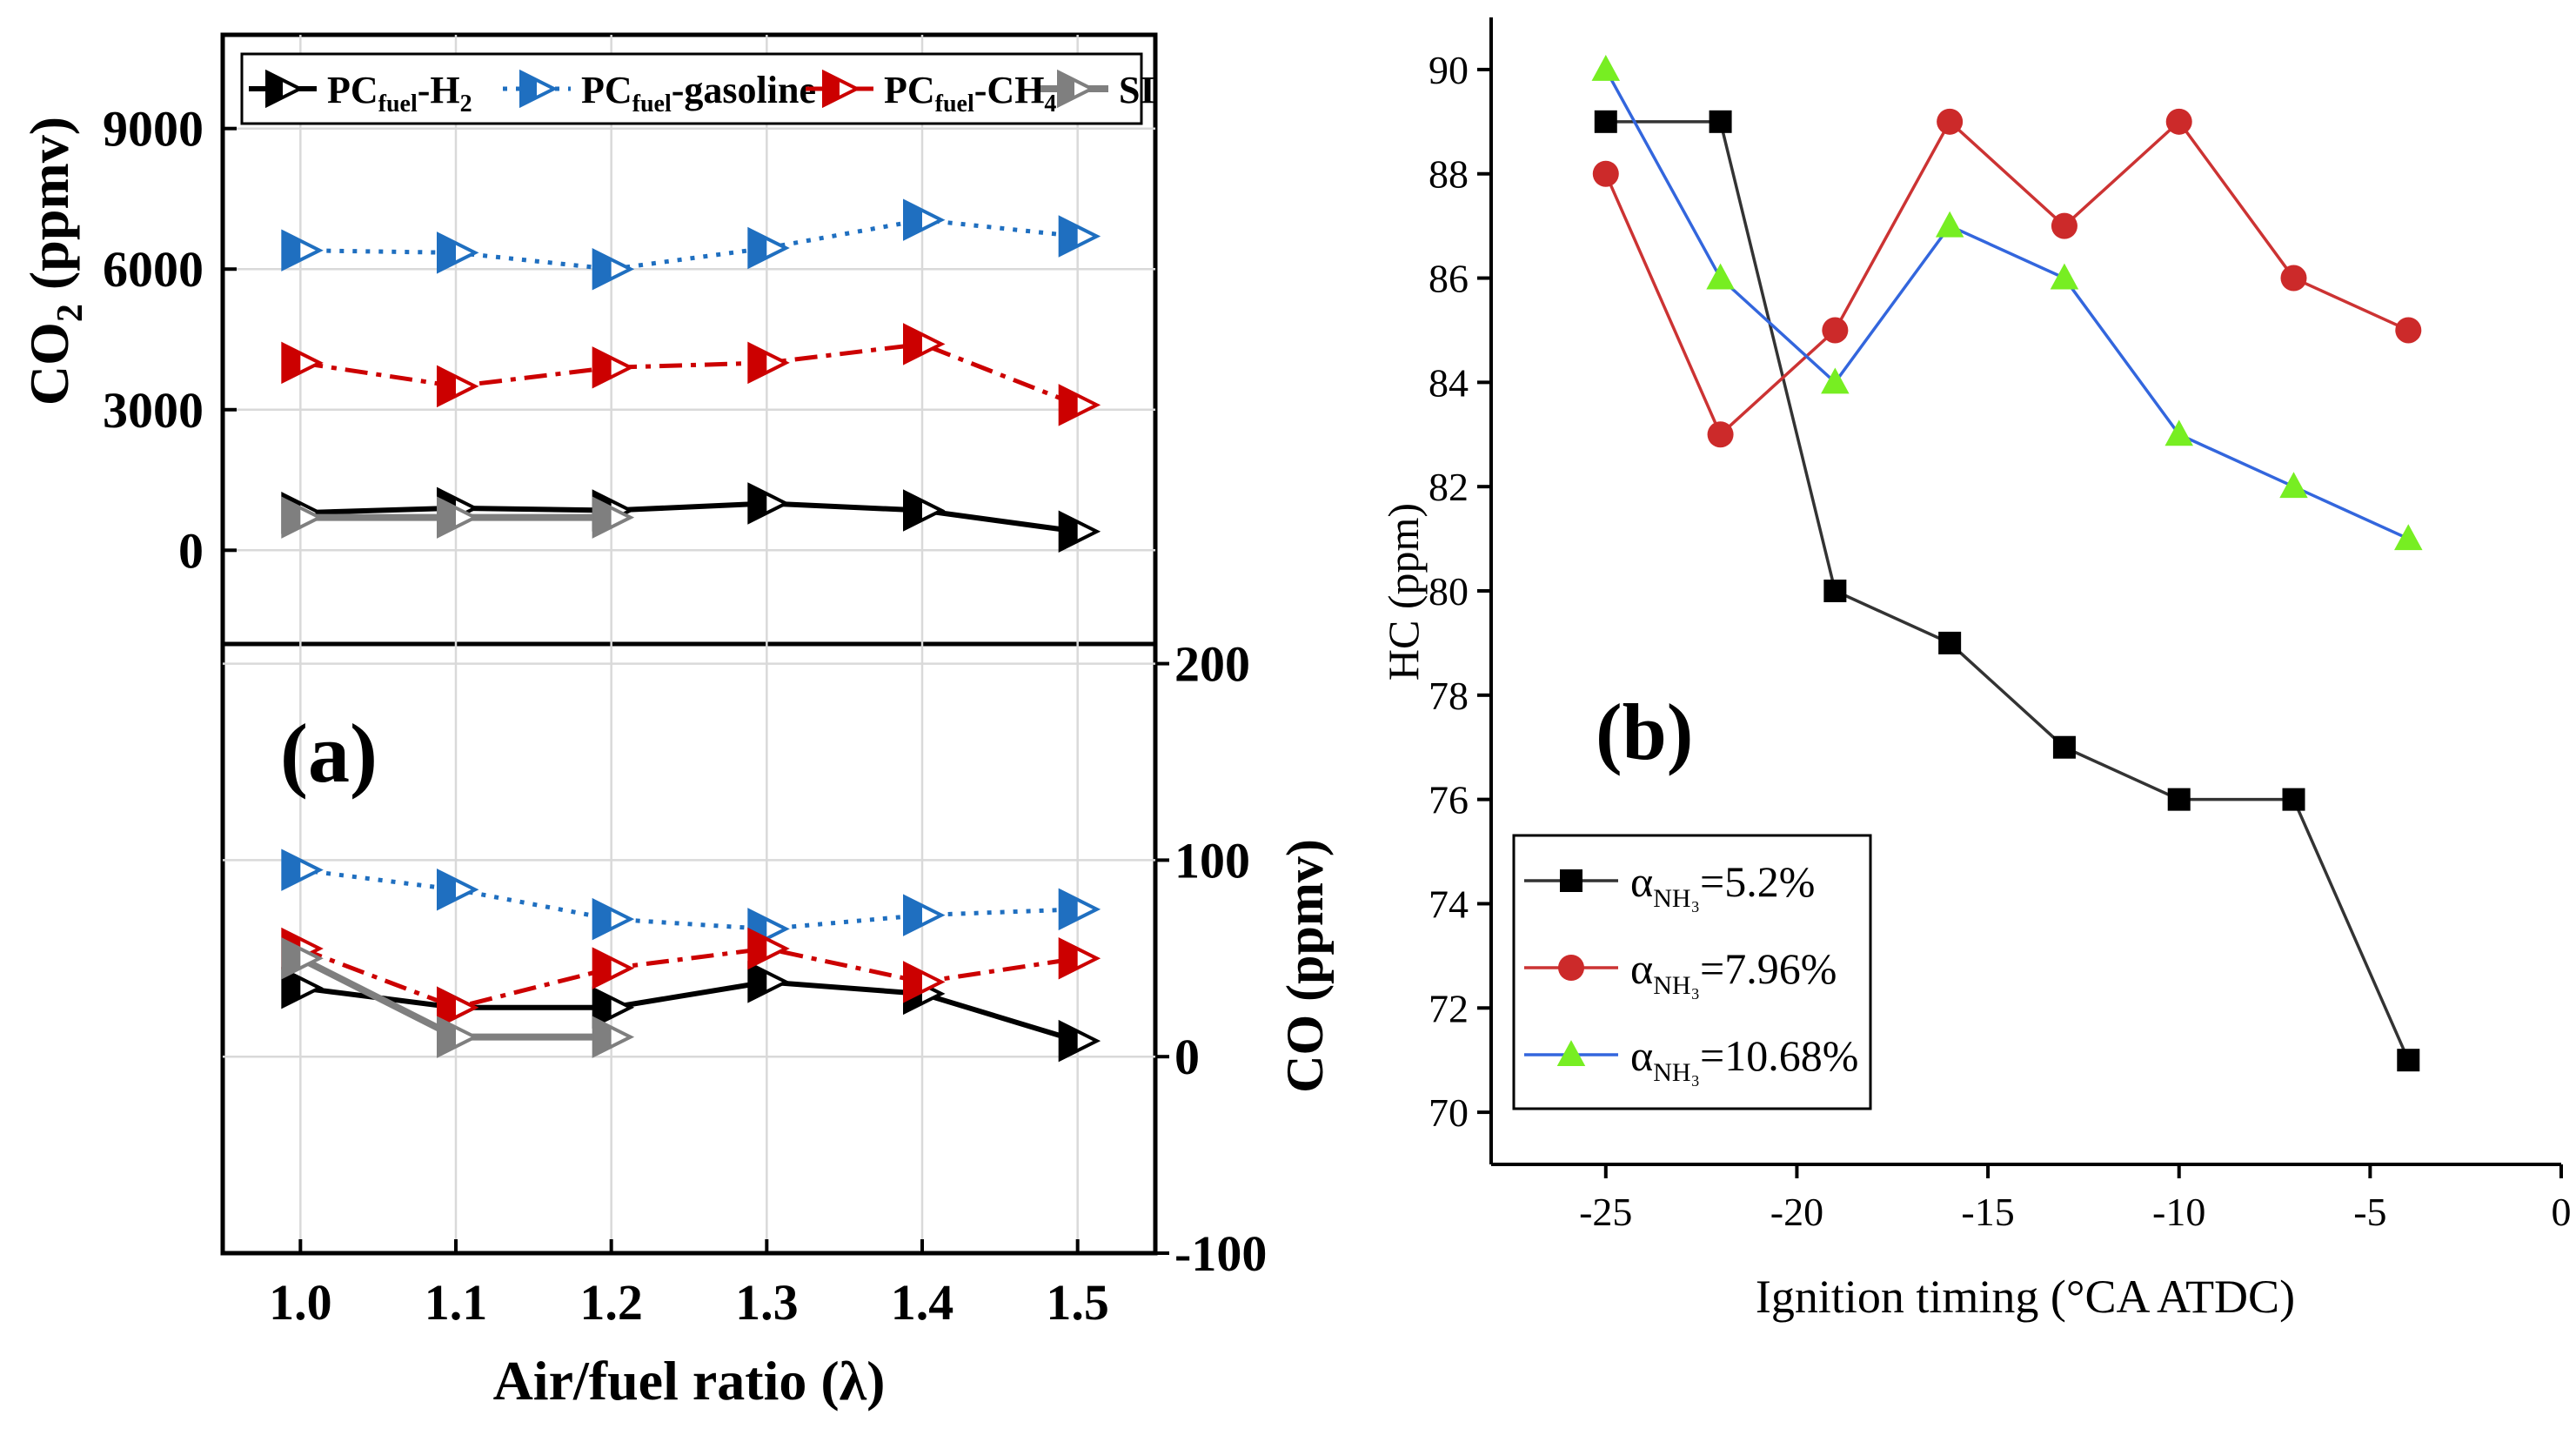 This screenshot has height=1442, width=2576. What do you see at coordinates (1722, 885) in the screenshot?
I see `s1-legend-label: αNH₃=5.2%` at bounding box center [1722, 885].